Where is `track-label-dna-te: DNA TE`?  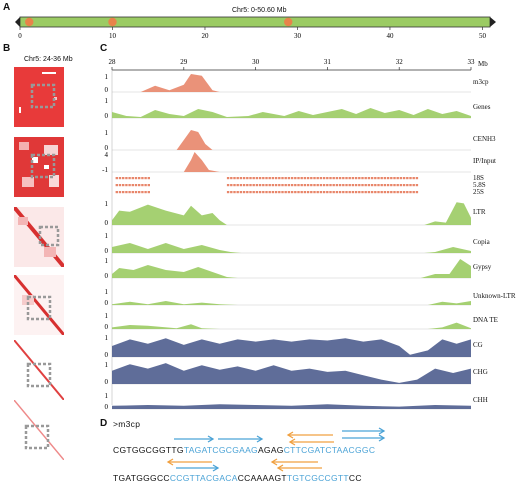 track-label-dna-te: DNA TE is located at coordinates (485, 320).